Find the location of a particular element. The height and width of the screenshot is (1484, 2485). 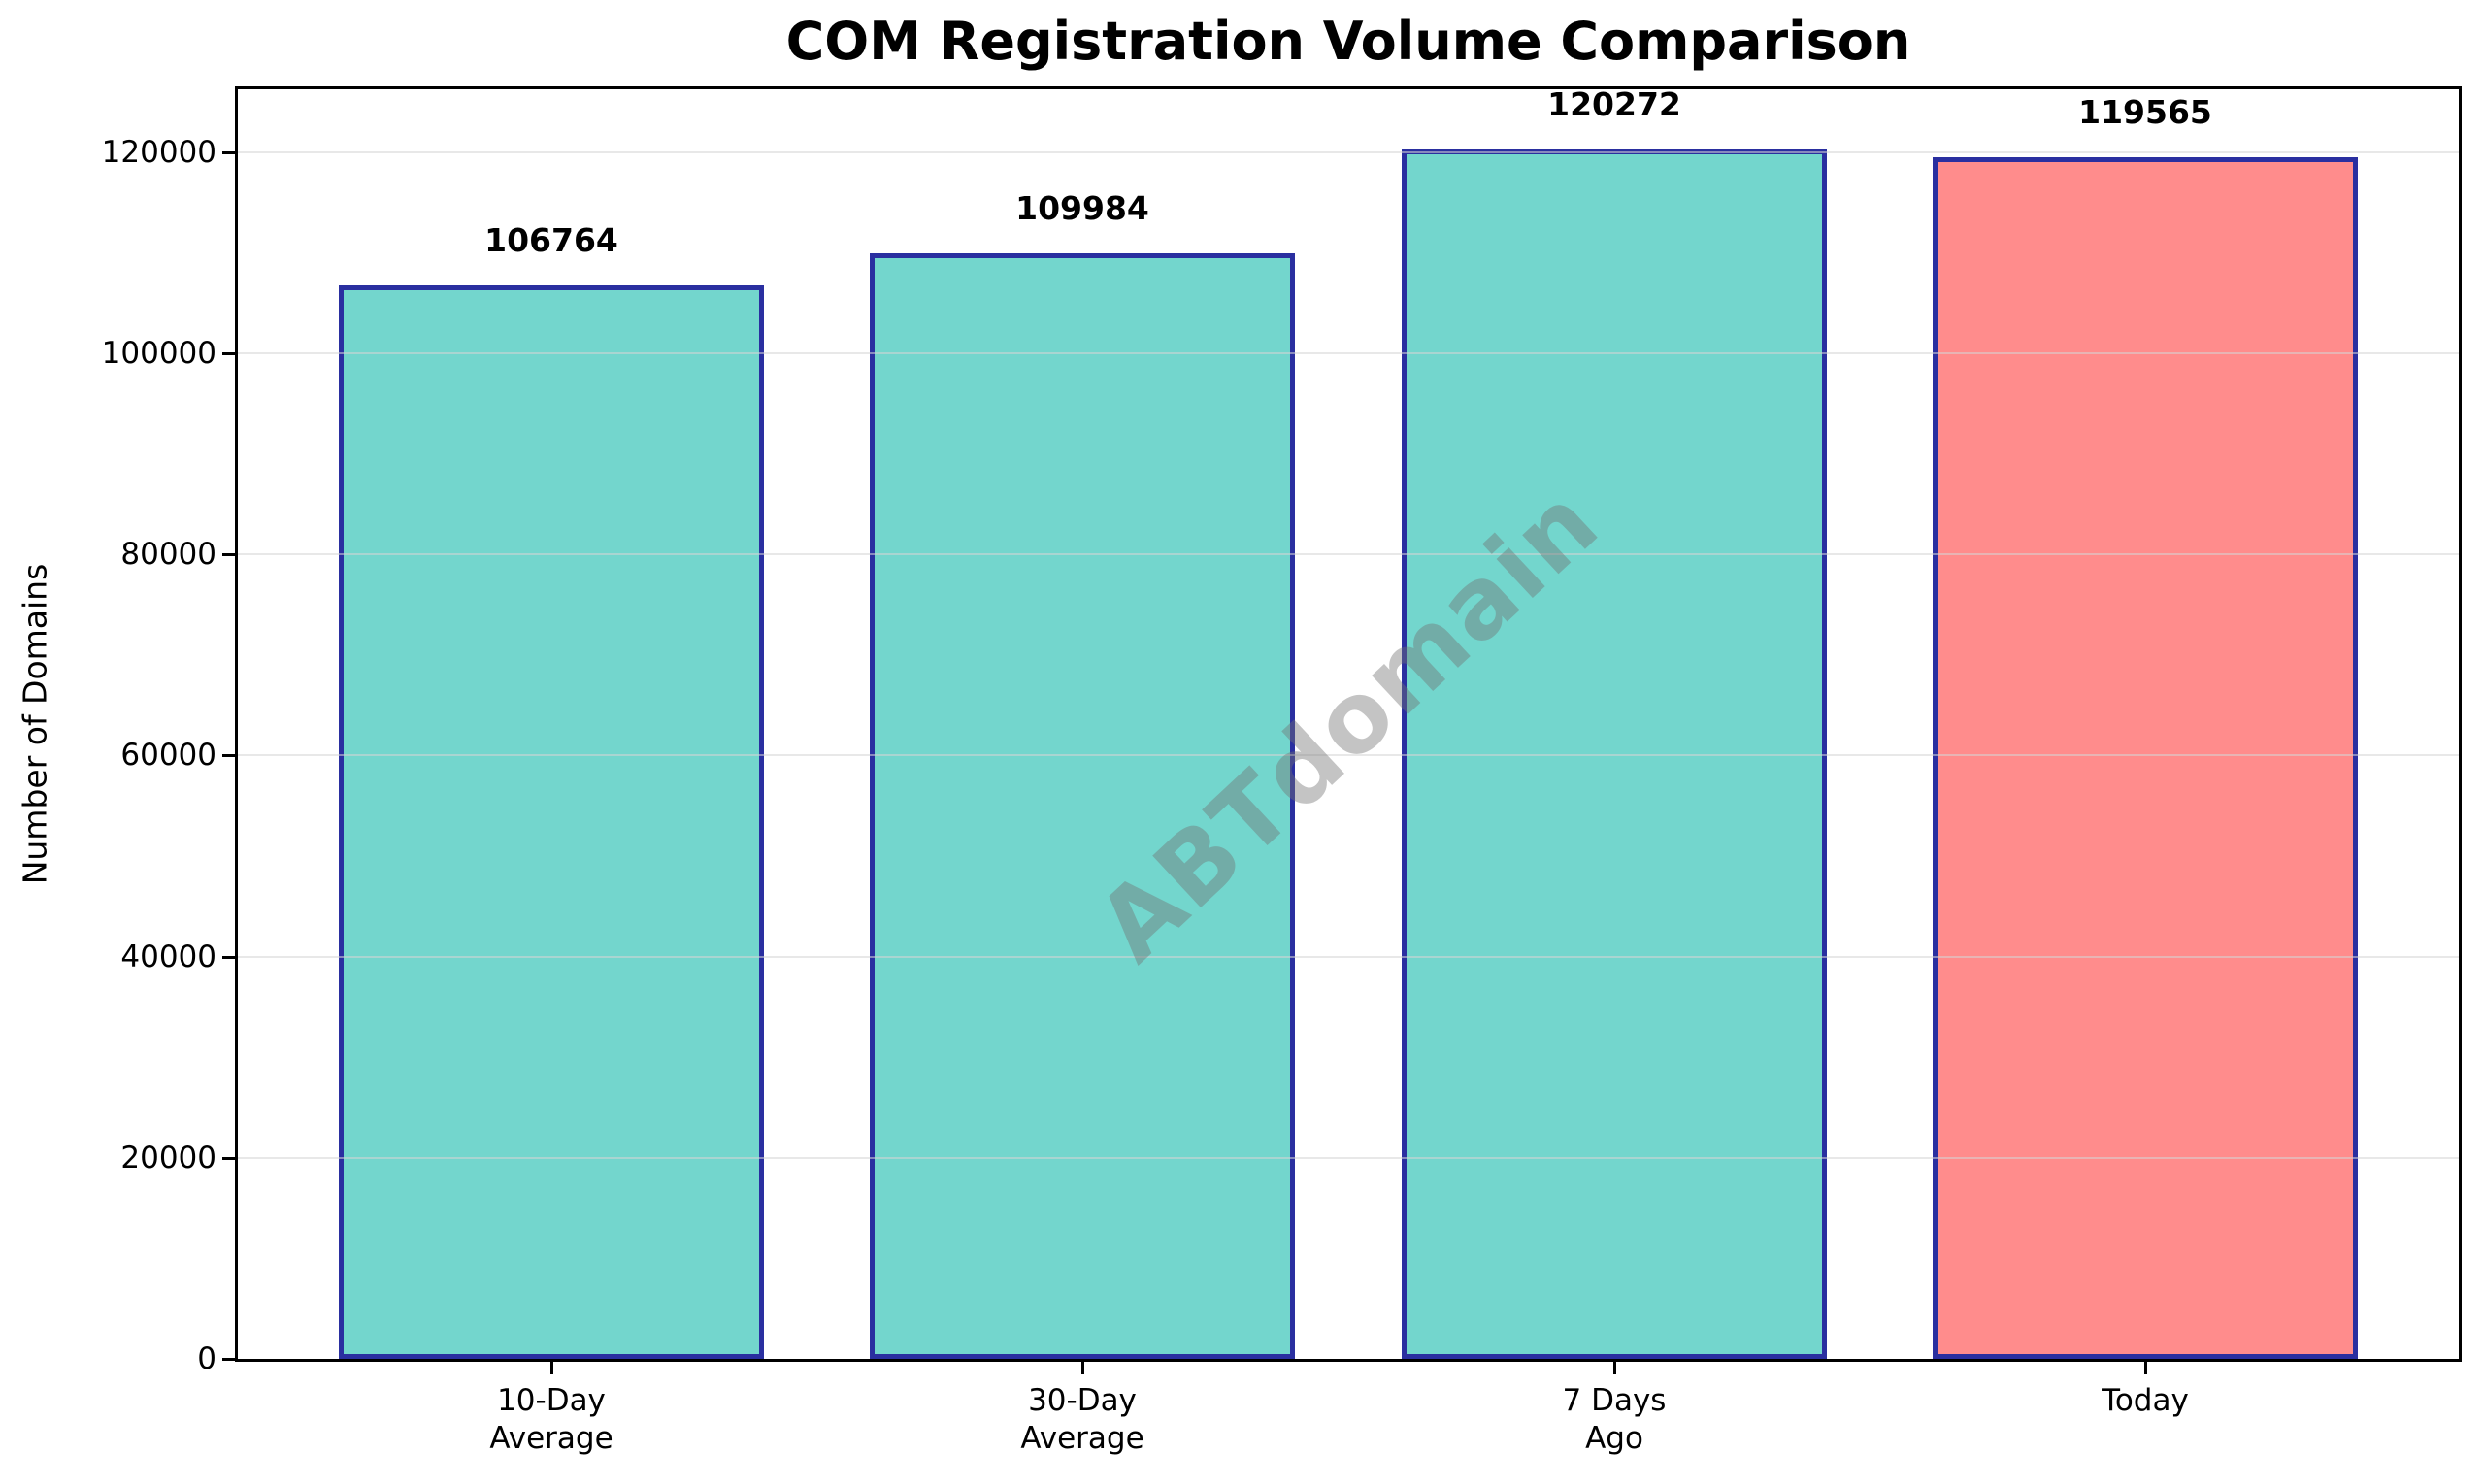

x-tick-label-7-days-ago: 7 Days Ago is located at coordinates (1615, 1420).